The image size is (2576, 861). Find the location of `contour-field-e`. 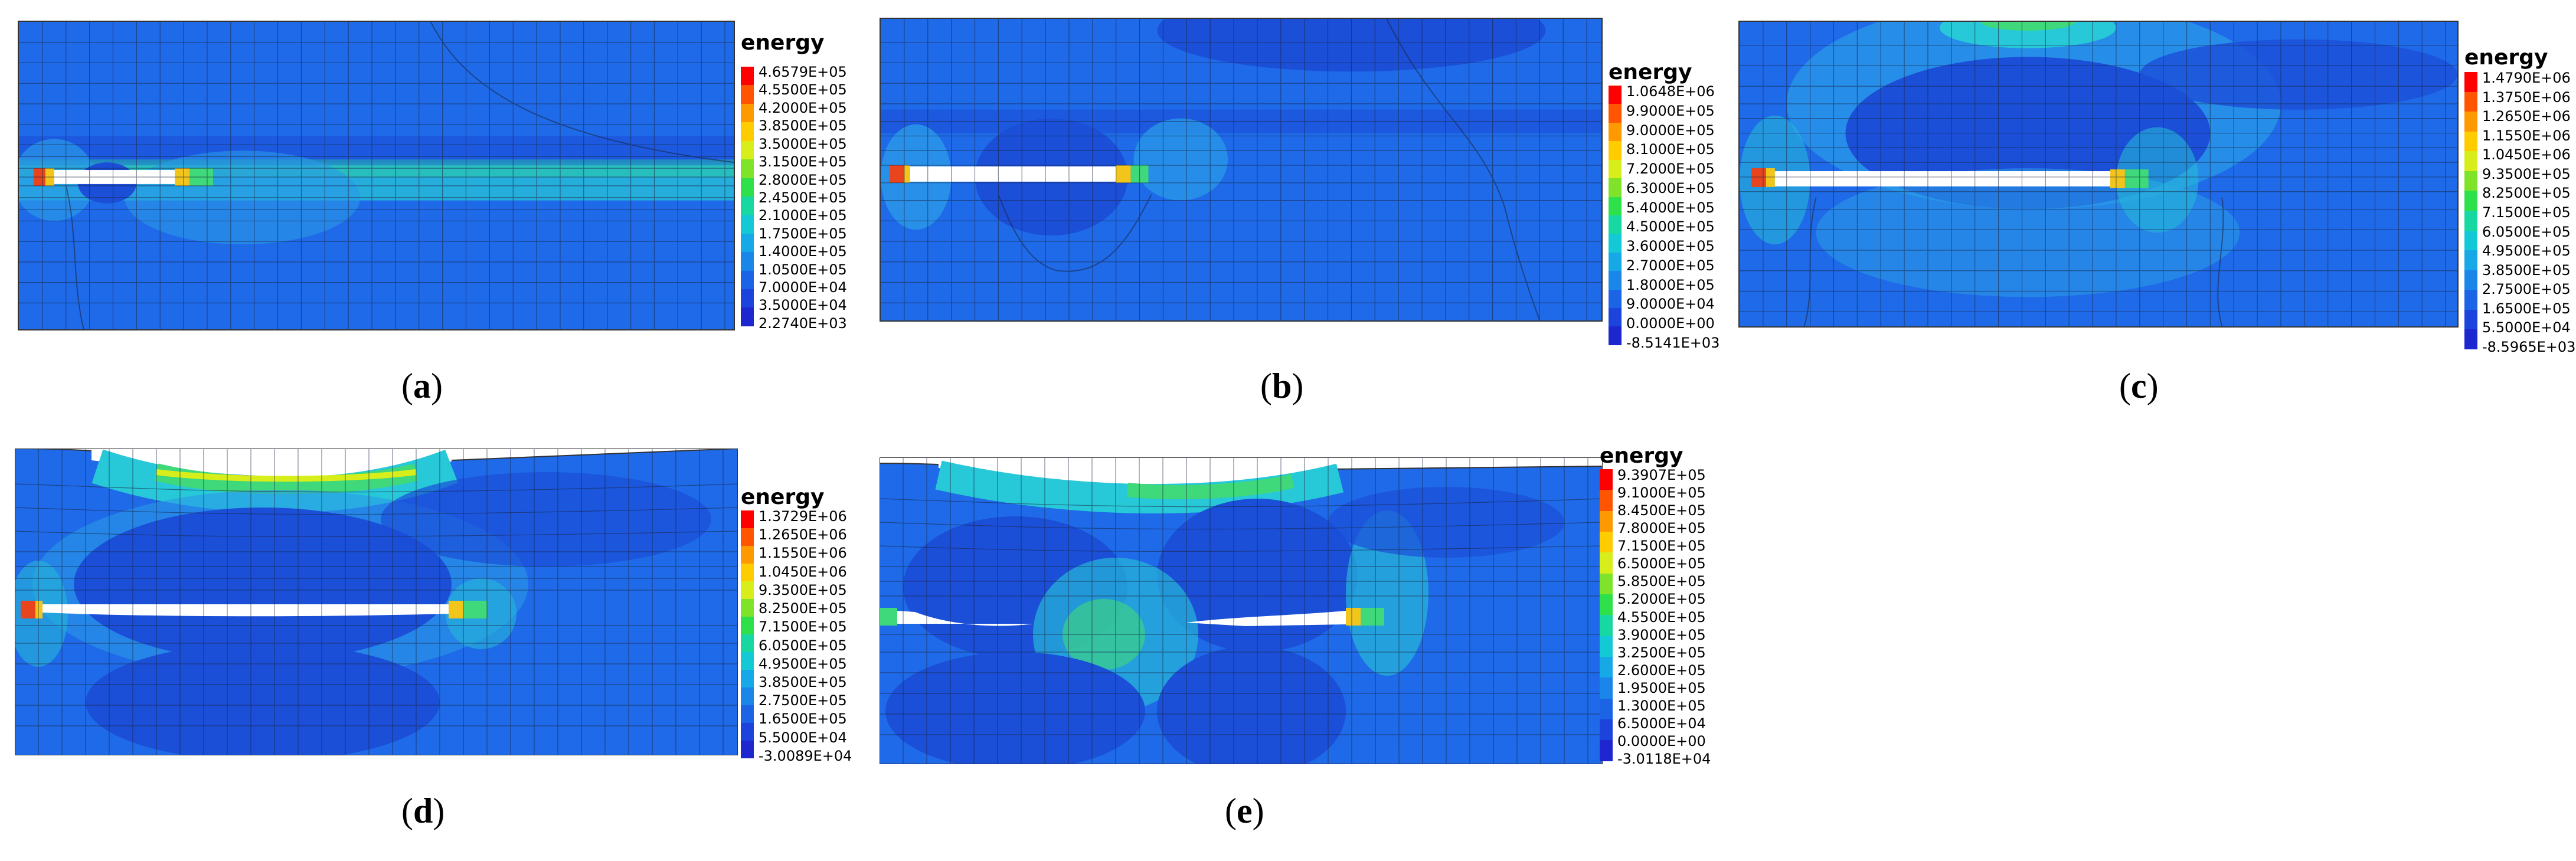

contour-field-e is located at coordinates (1241, 610).